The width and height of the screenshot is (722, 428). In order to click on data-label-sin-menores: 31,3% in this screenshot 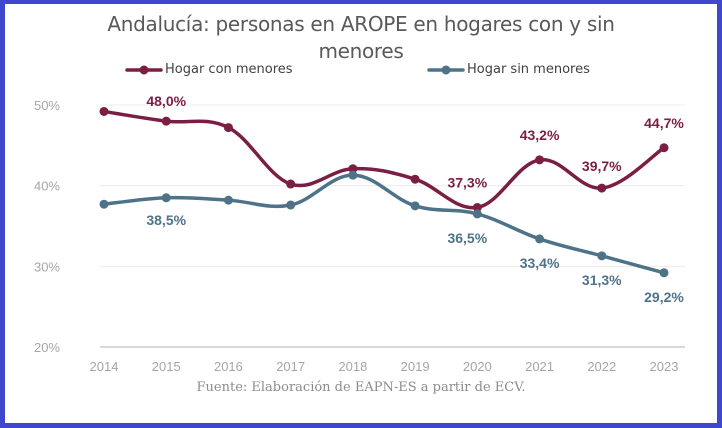, I will do `click(602, 280)`.